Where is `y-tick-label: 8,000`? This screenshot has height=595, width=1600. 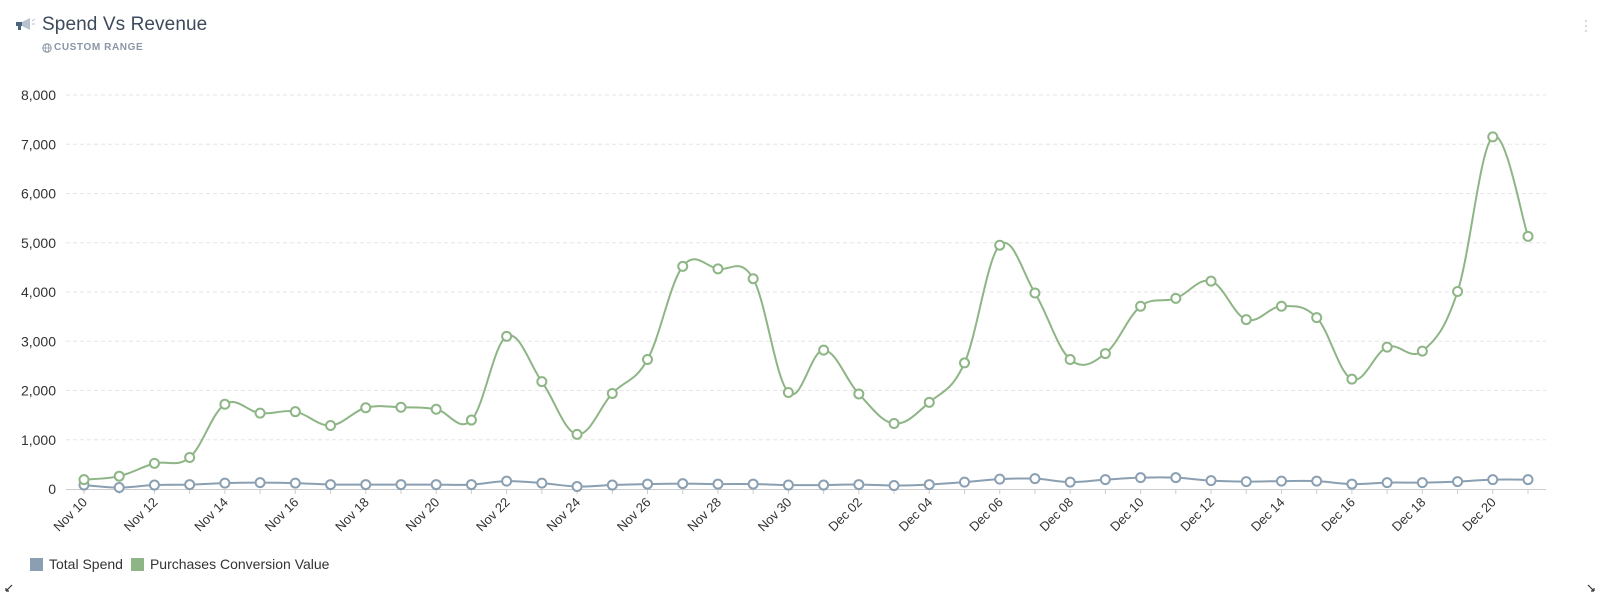 y-tick-label: 8,000 is located at coordinates (38, 95).